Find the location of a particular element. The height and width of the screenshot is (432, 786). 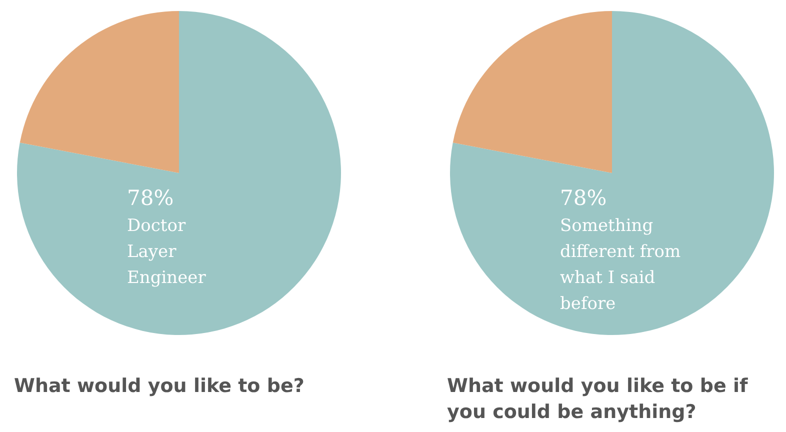

text: What would you like to be? is located at coordinates (159, 386).